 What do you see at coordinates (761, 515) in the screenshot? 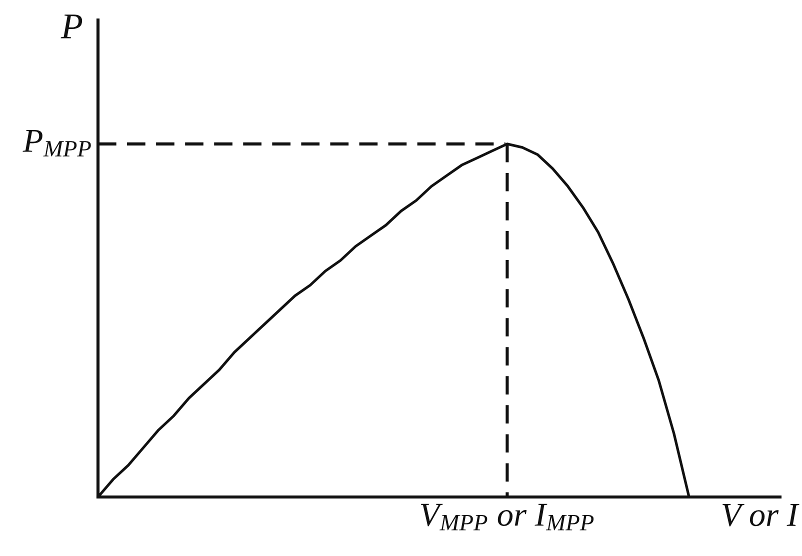
I see `x-axis-title: V or I` at bounding box center [761, 515].